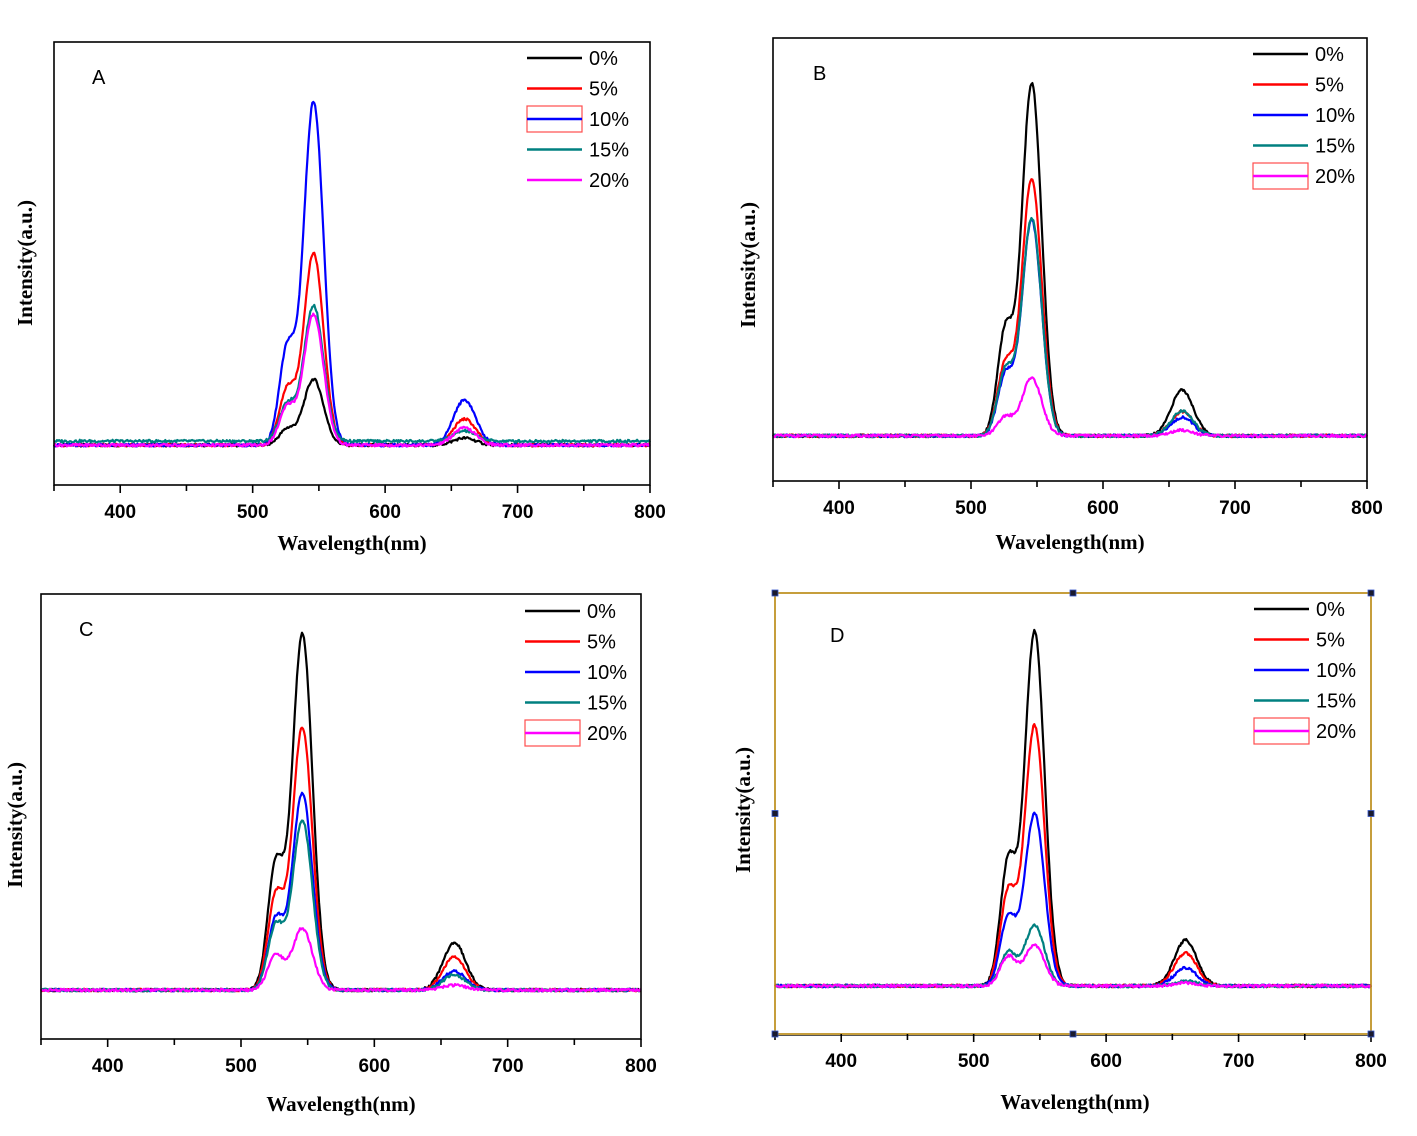 This screenshot has height=1136, width=1417. What do you see at coordinates (99, 78) in the screenshot?
I see `panel-label: A` at bounding box center [99, 78].